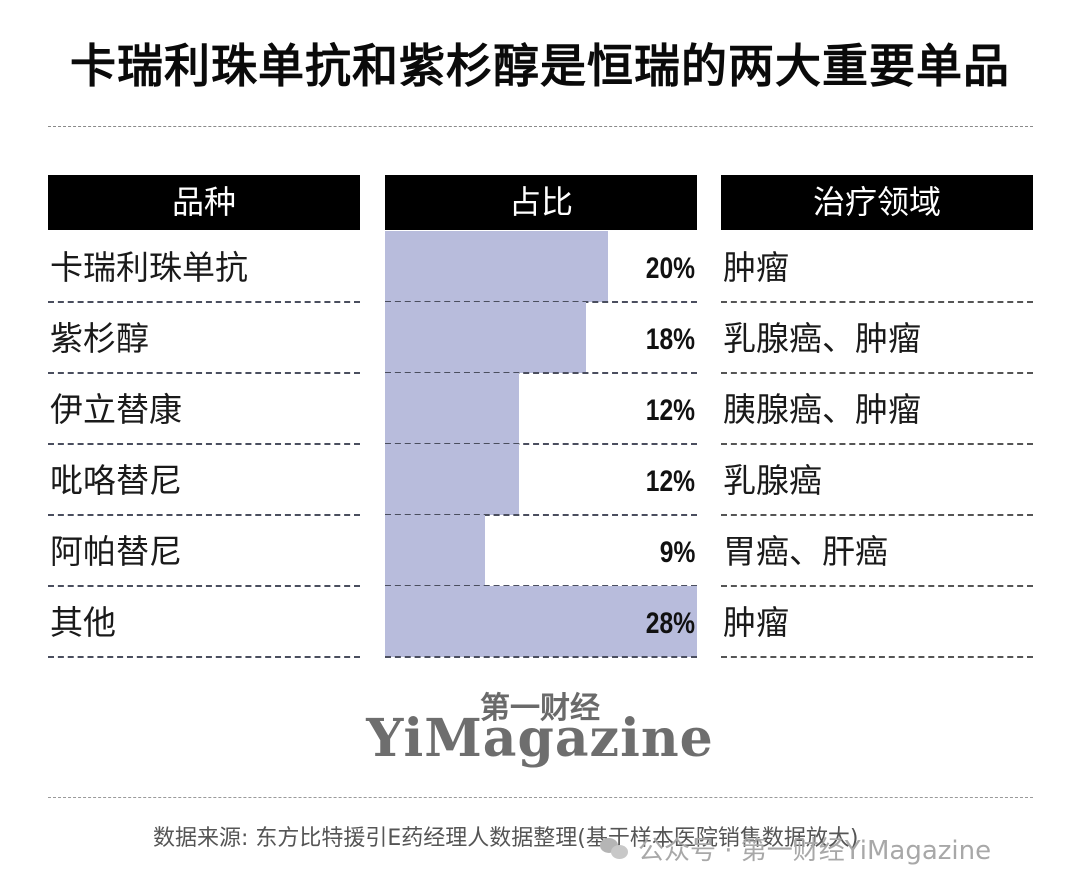 The image size is (1080, 888). I want to click on table-row-drug: 紫杉醇, so click(204, 338).